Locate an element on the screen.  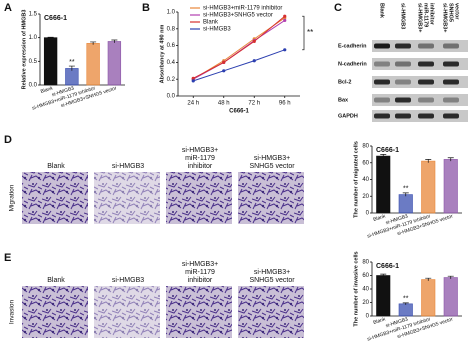
y-tick-label: 1.5 is located at coordinates (33, 15).